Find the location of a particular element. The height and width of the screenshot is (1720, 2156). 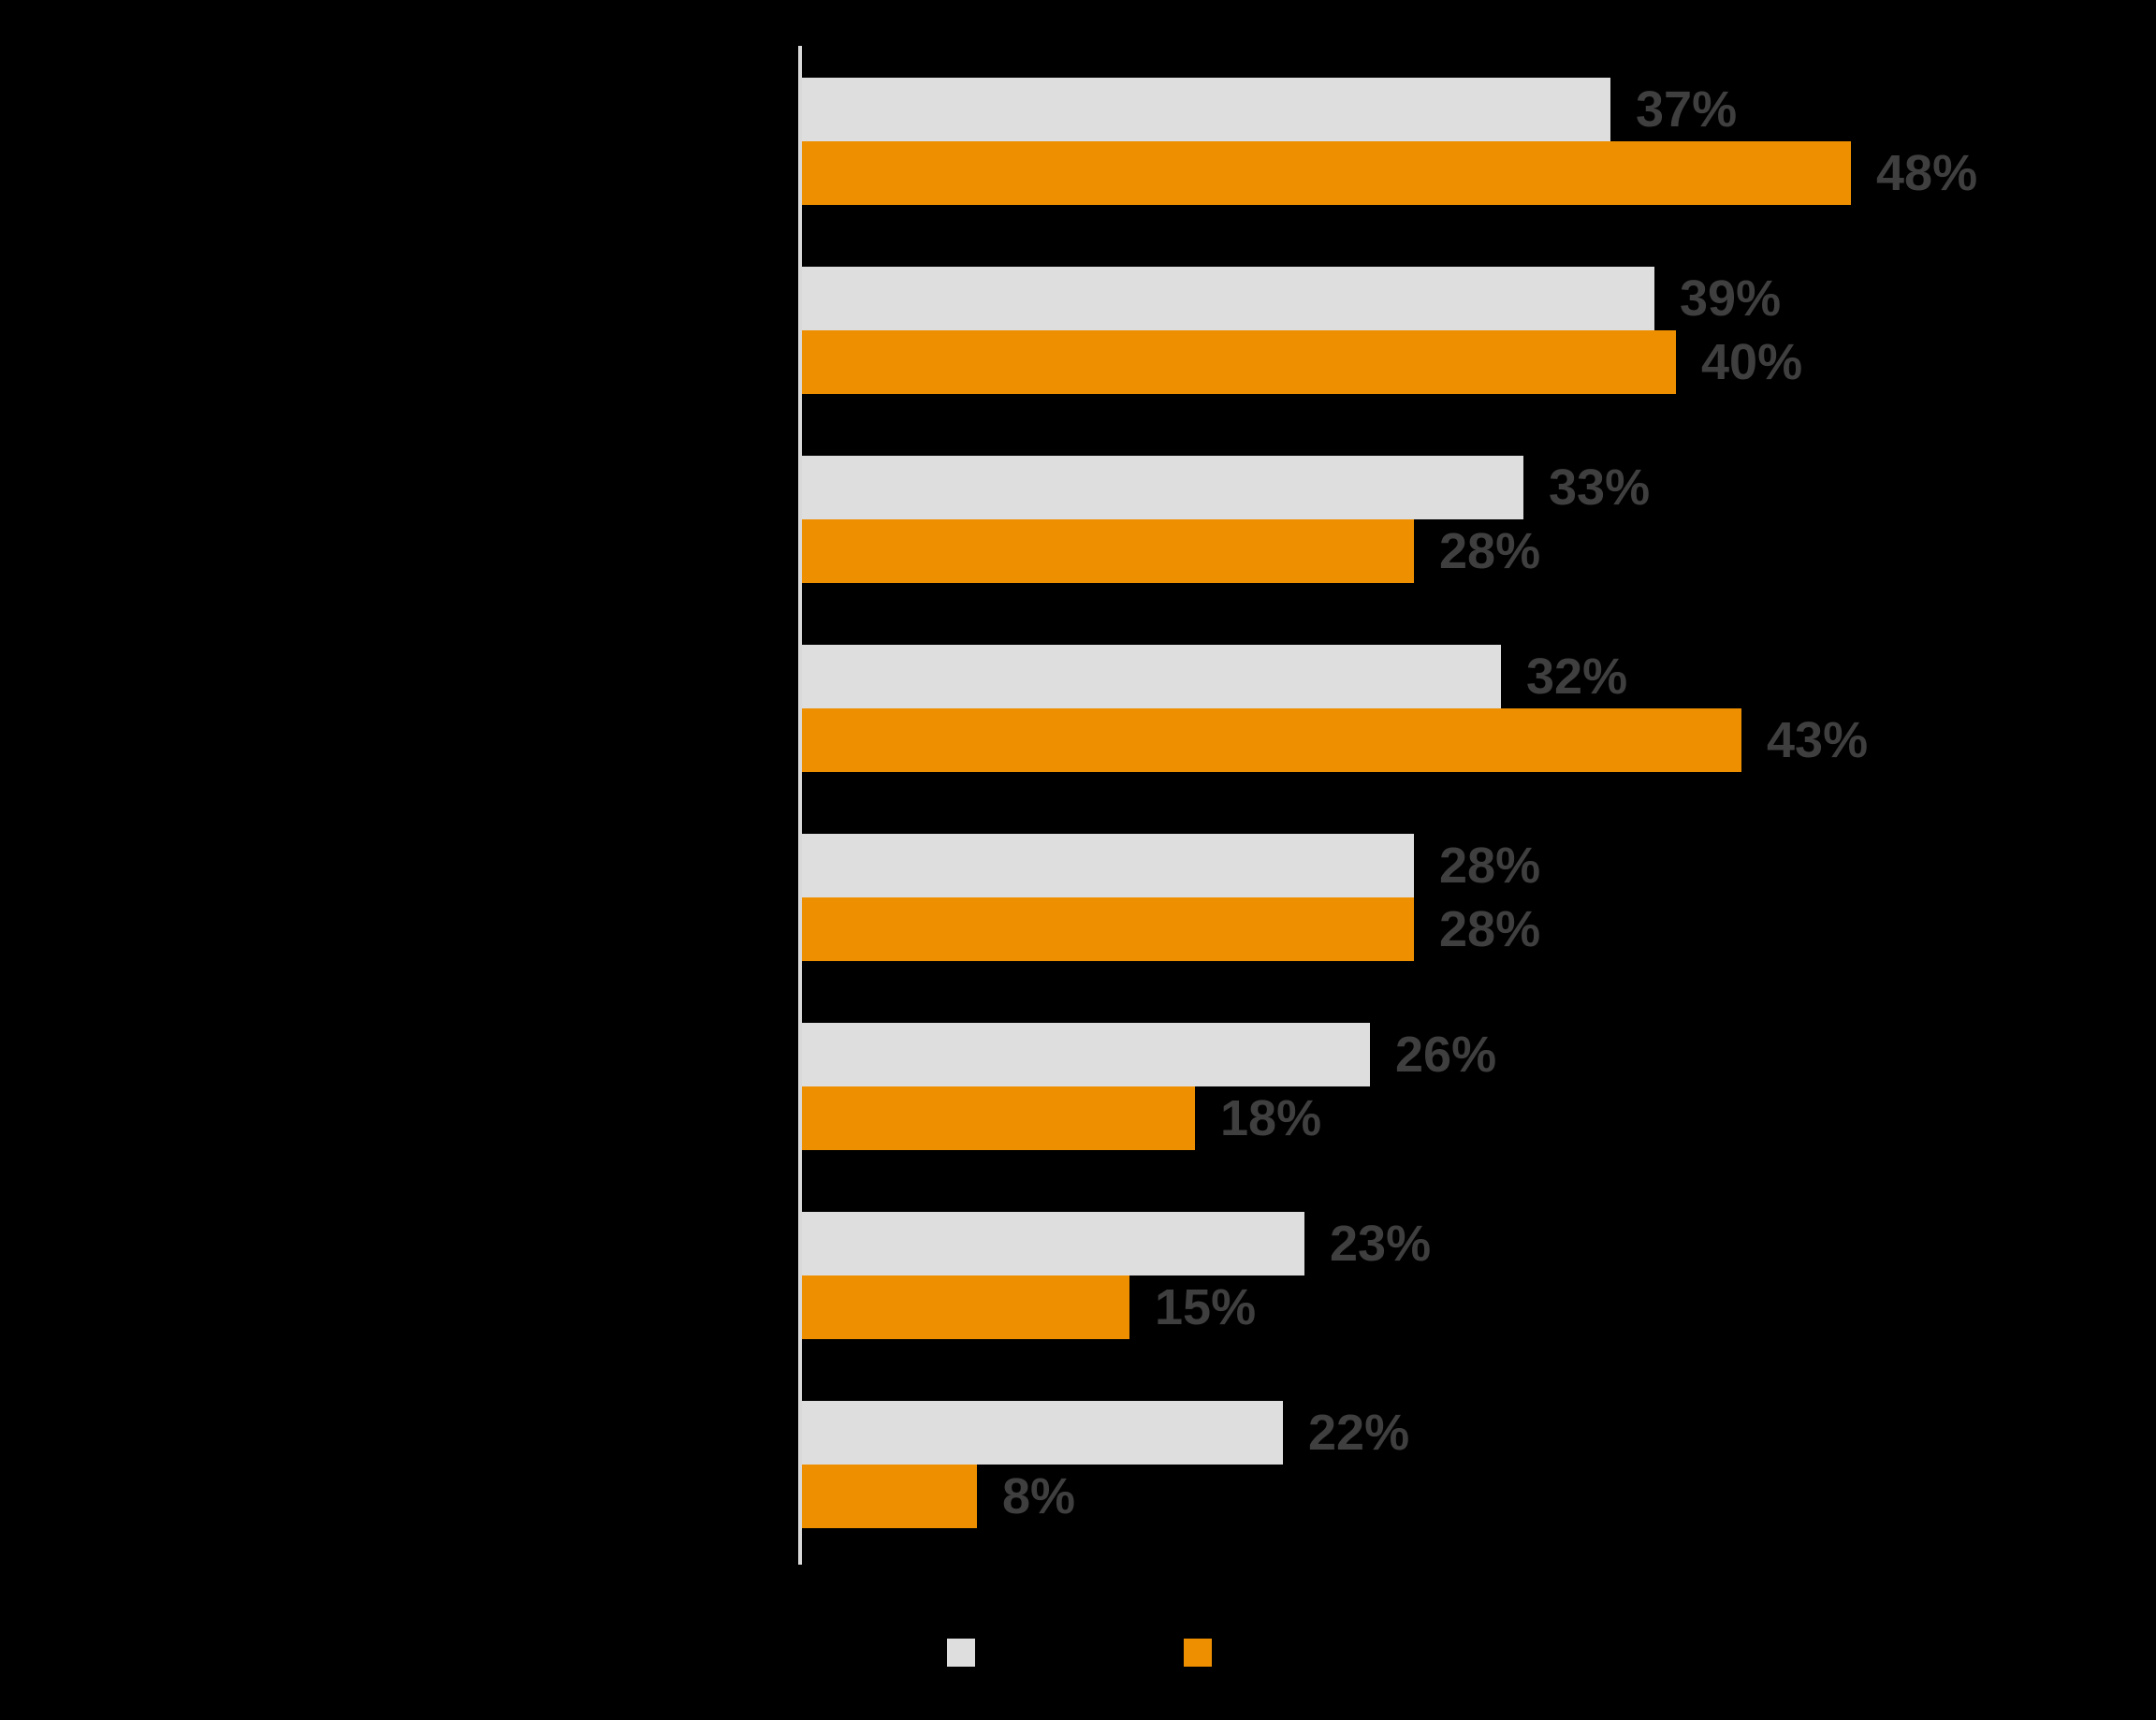

bar-series1-row7 is located at coordinates (1053, 1243).